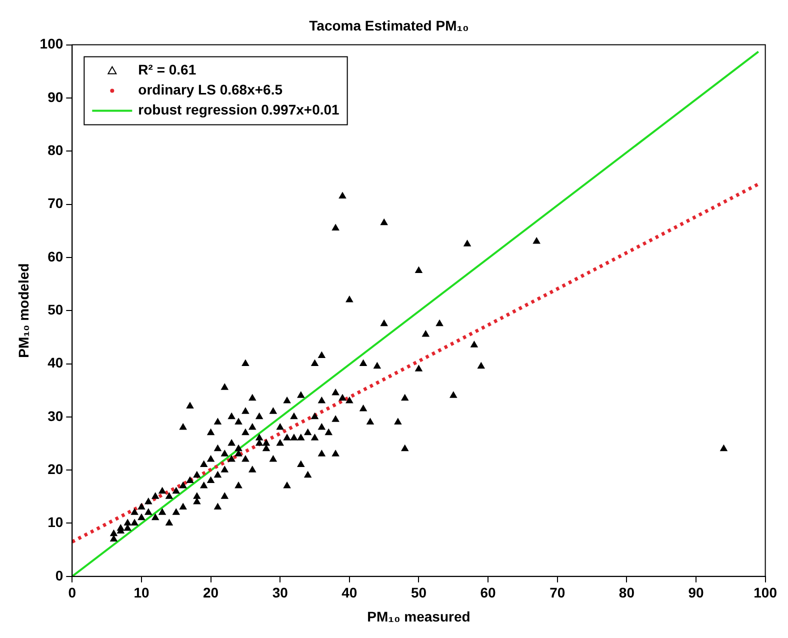 The height and width of the screenshot is (638, 788). What do you see at coordinates (56, 256) in the screenshot?
I see `y-tick-label: 60` at bounding box center [56, 256].